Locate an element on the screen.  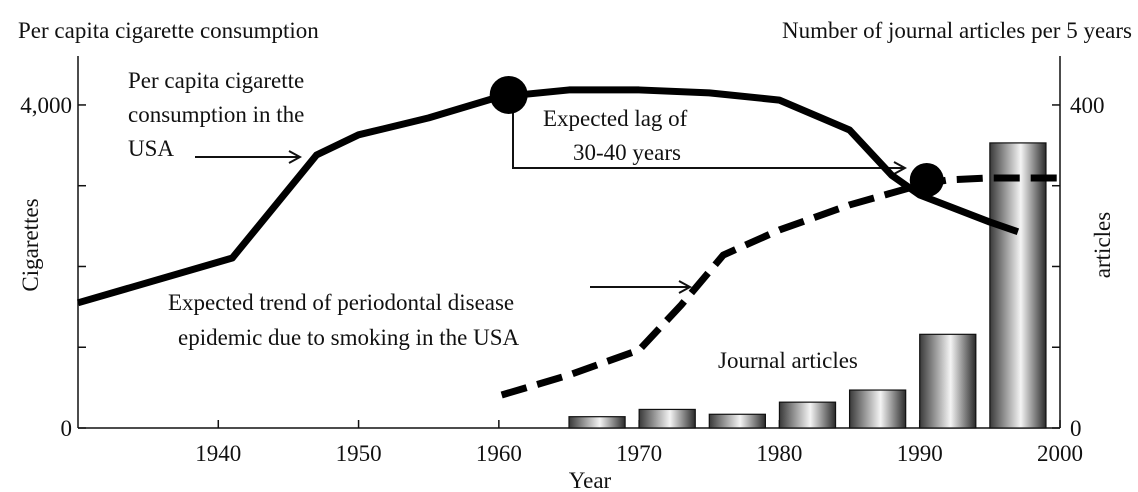
y2-axis-label: articles is located at coordinates (1102, 245).